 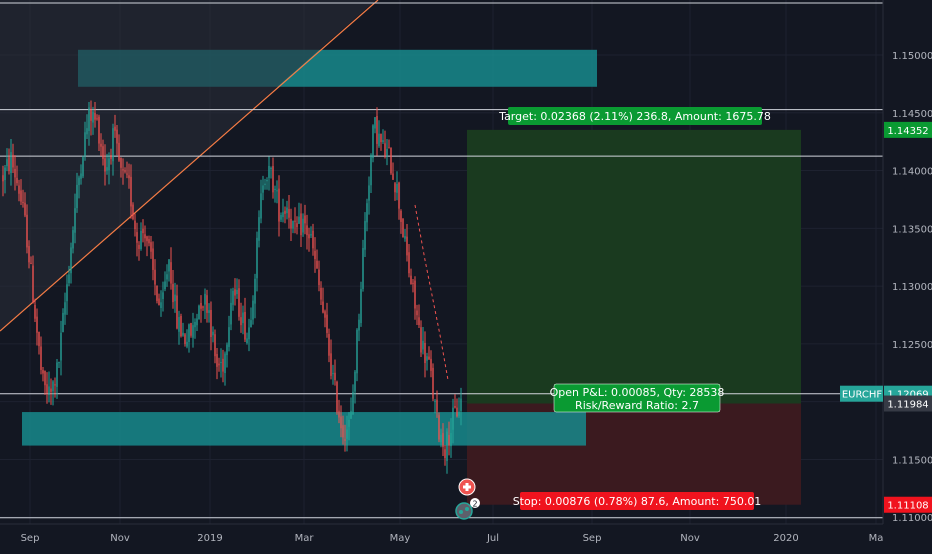 What do you see at coordinates (637, 392) in the screenshot?
I see `pnl-label: Open P&L: 0.00085, Qty: 28538` at bounding box center [637, 392].